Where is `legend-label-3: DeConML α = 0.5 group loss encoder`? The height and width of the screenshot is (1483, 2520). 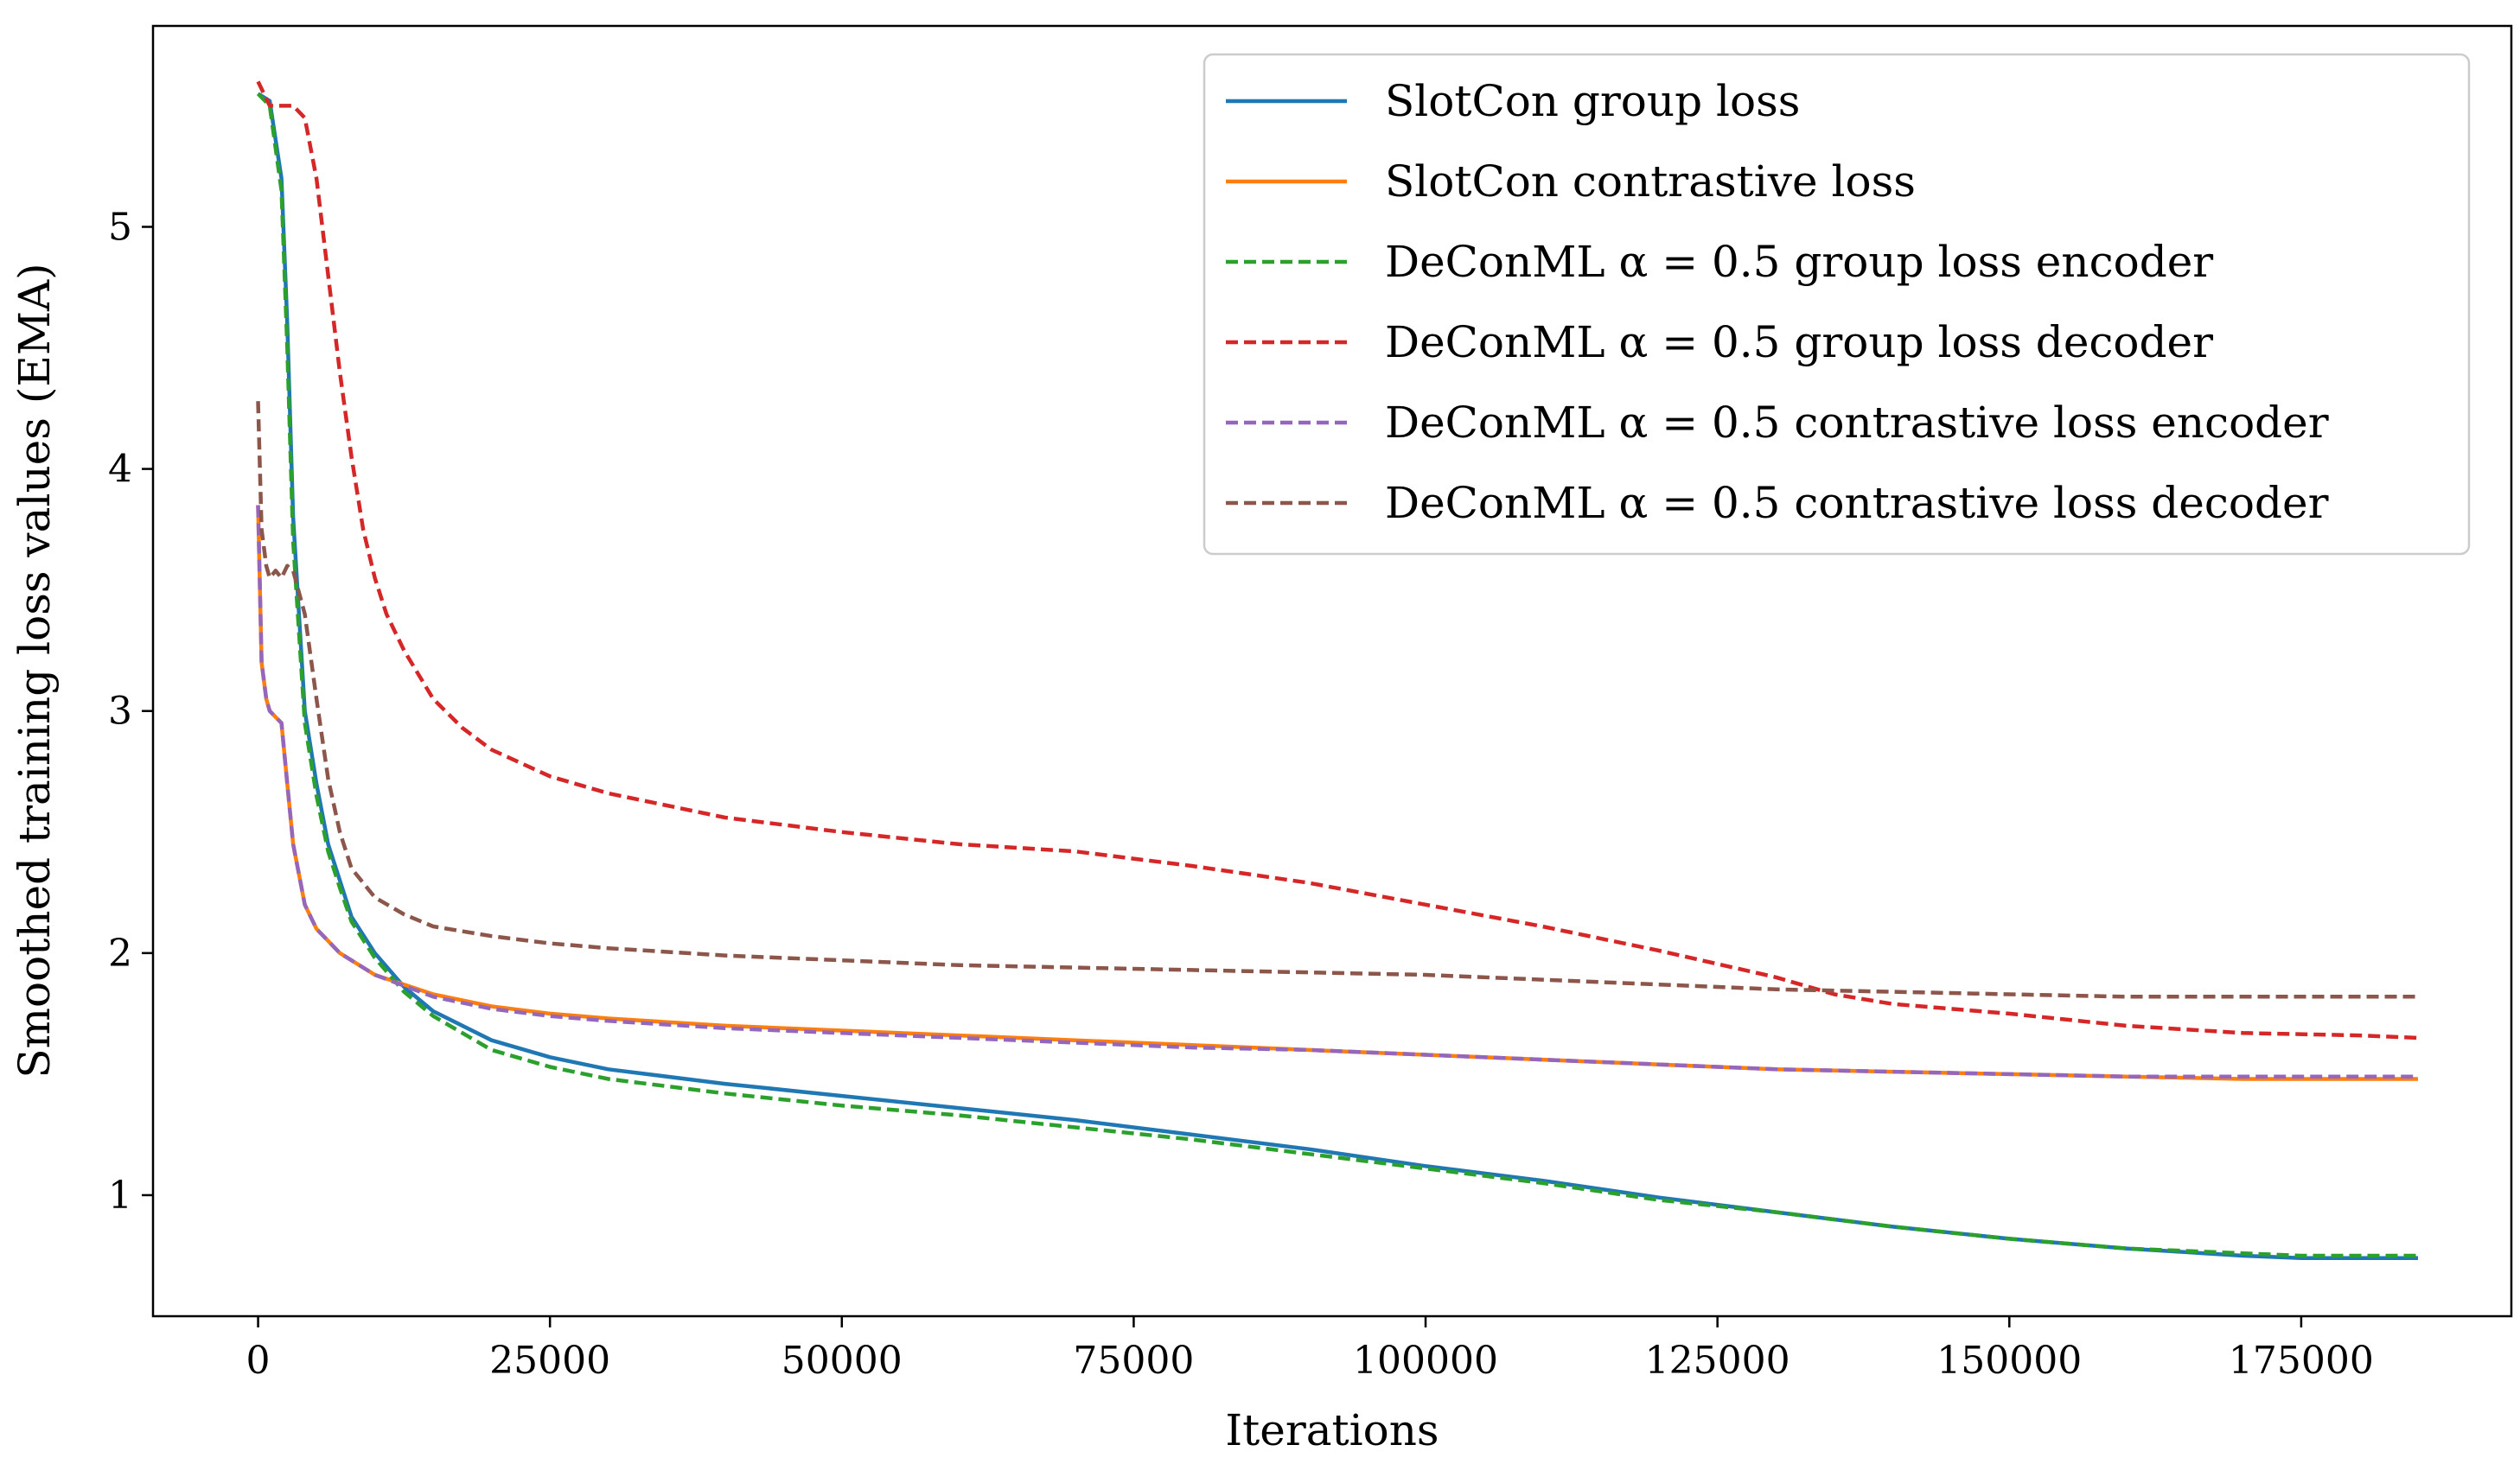 legend-label-3: DeConML α = 0.5 group loss encoder is located at coordinates (1799, 262).